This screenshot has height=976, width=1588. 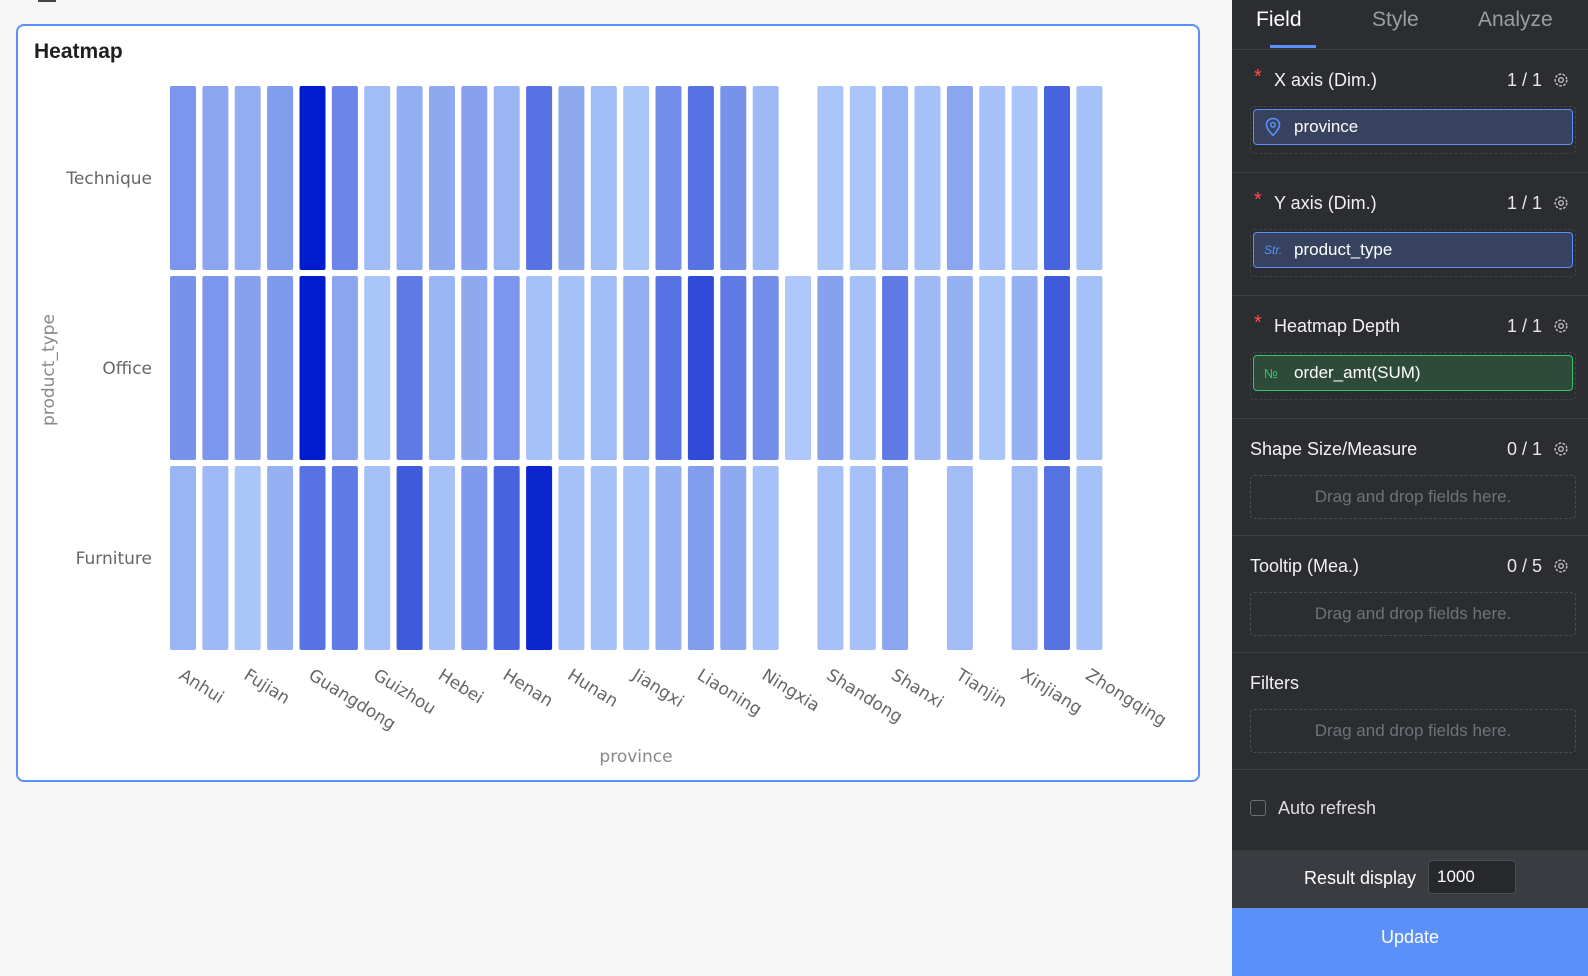 What do you see at coordinates (1413, 250) in the screenshot?
I see `y-axis-field-pill: Str. product_type` at bounding box center [1413, 250].